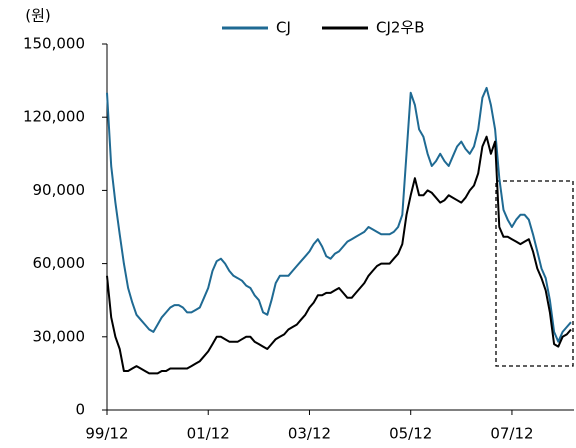 The image size is (576, 448). What do you see at coordinates (410, 434) in the screenshot?
I see `x-tick-label: 05/12` at bounding box center [410, 434].